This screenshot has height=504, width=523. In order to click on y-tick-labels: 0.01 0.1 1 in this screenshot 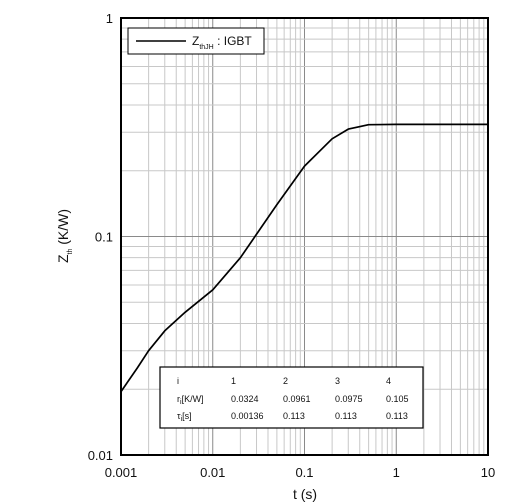, I will do `click(100, 237)`.